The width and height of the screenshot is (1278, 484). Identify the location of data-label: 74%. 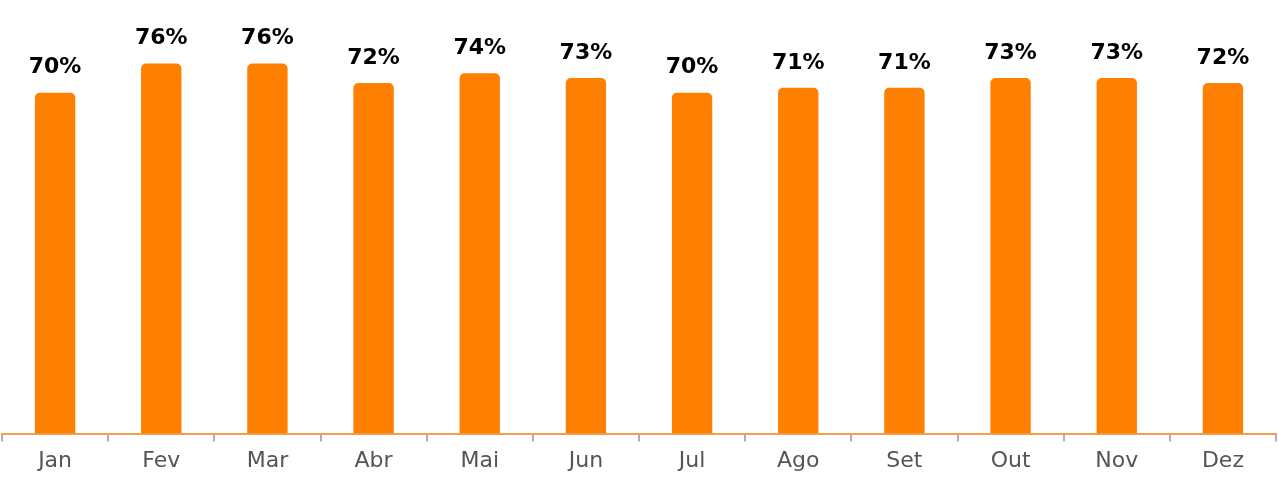
(480, 46).